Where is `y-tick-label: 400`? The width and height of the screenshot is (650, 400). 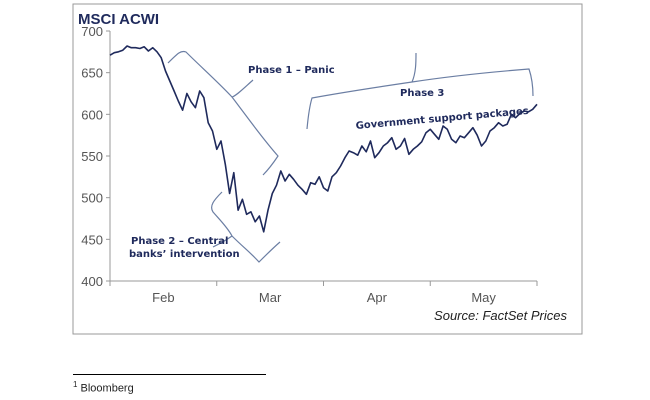
y-tick-label: 400 is located at coordinates (92, 281).